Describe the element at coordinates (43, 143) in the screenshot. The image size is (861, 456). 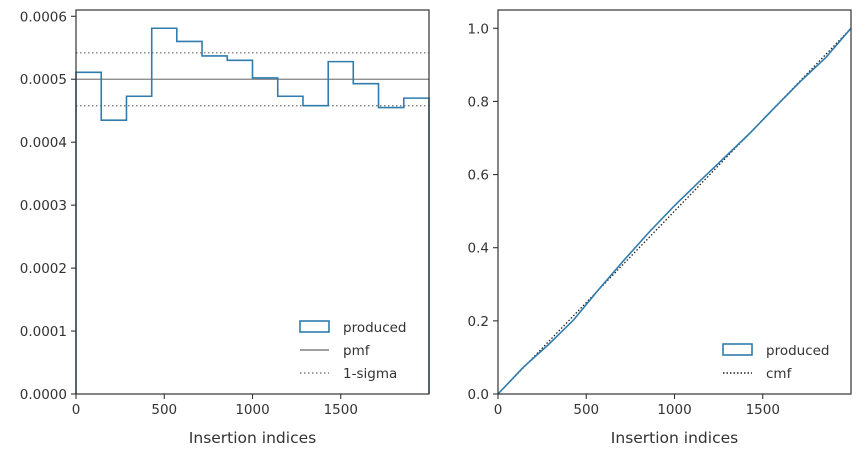
I see `y-tick-label: 0.0004` at that location.